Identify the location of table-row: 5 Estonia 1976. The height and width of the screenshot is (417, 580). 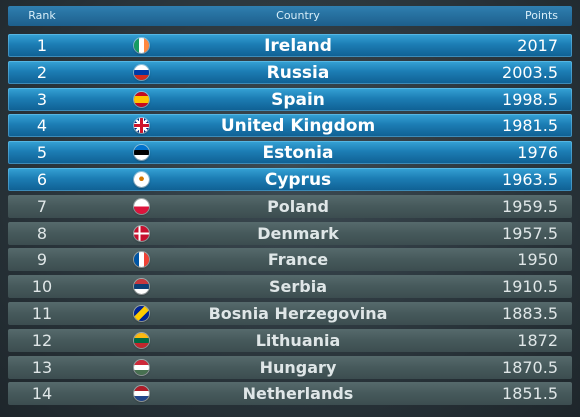
(290, 153).